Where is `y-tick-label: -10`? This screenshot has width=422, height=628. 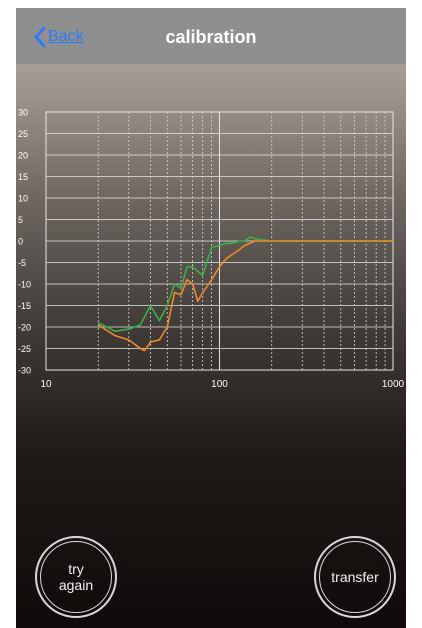
y-tick-label: -10 is located at coordinates (24, 285).